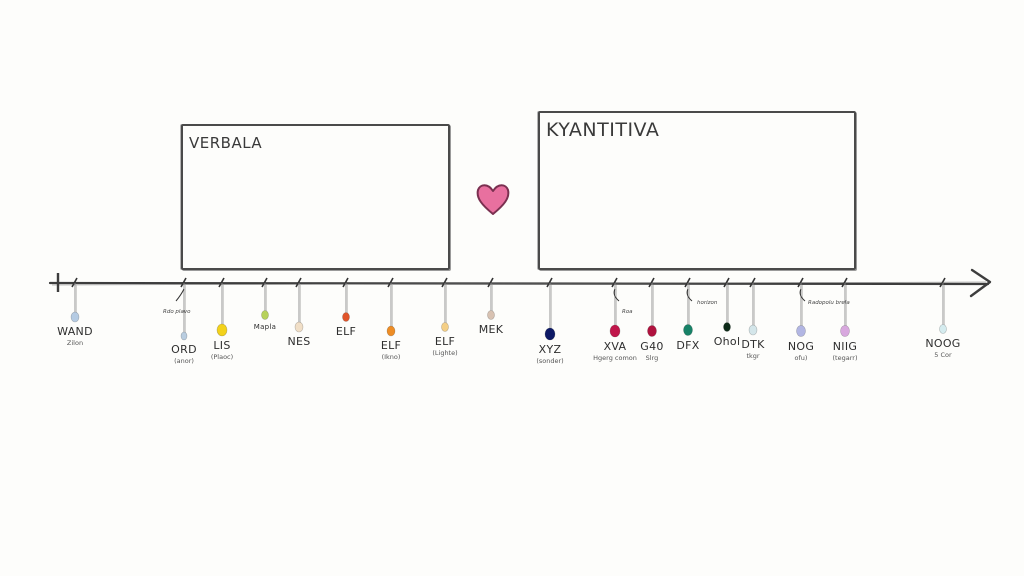  I want to click on heart-icon, so click(493, 199).